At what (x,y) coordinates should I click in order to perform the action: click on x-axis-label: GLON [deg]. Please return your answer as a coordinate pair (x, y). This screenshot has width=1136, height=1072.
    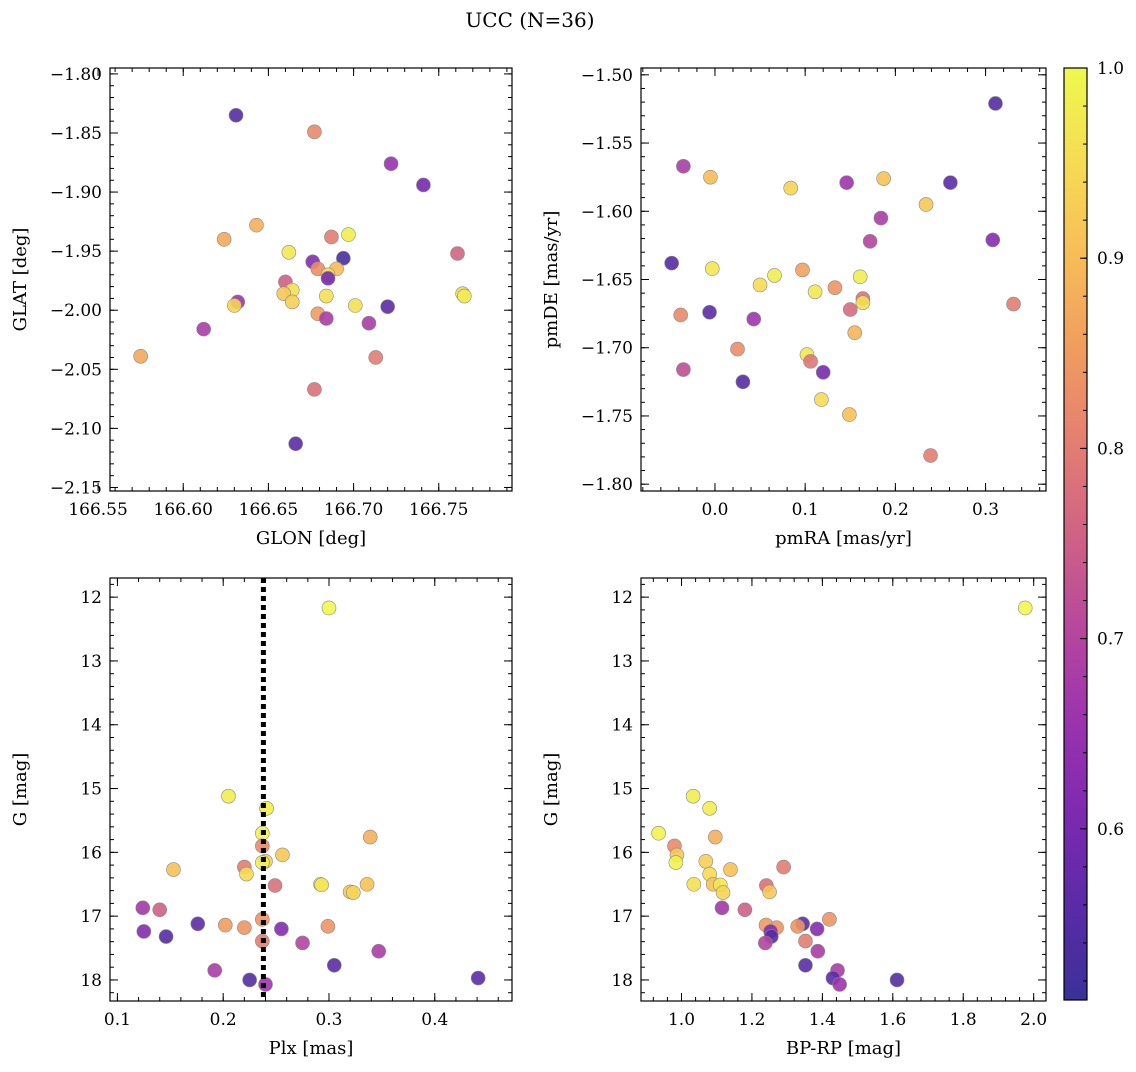
    Looking at the image, I should click on (311, 538).